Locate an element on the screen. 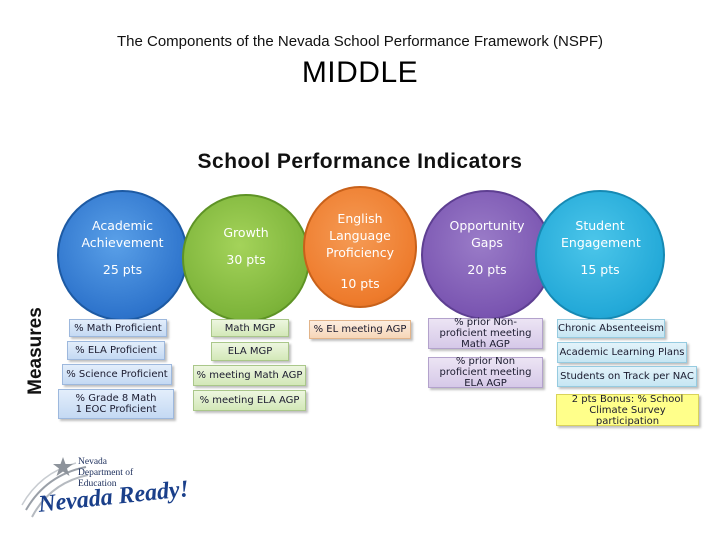  indicator-growth: Growth 30 pts is located at coordinates (246, 258).